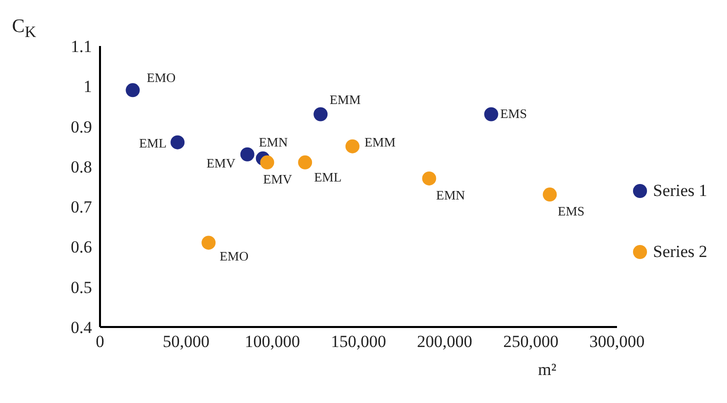 This screenshot has height=403, width=727. I want to click on x-axis-title: m², so click(547, 370).